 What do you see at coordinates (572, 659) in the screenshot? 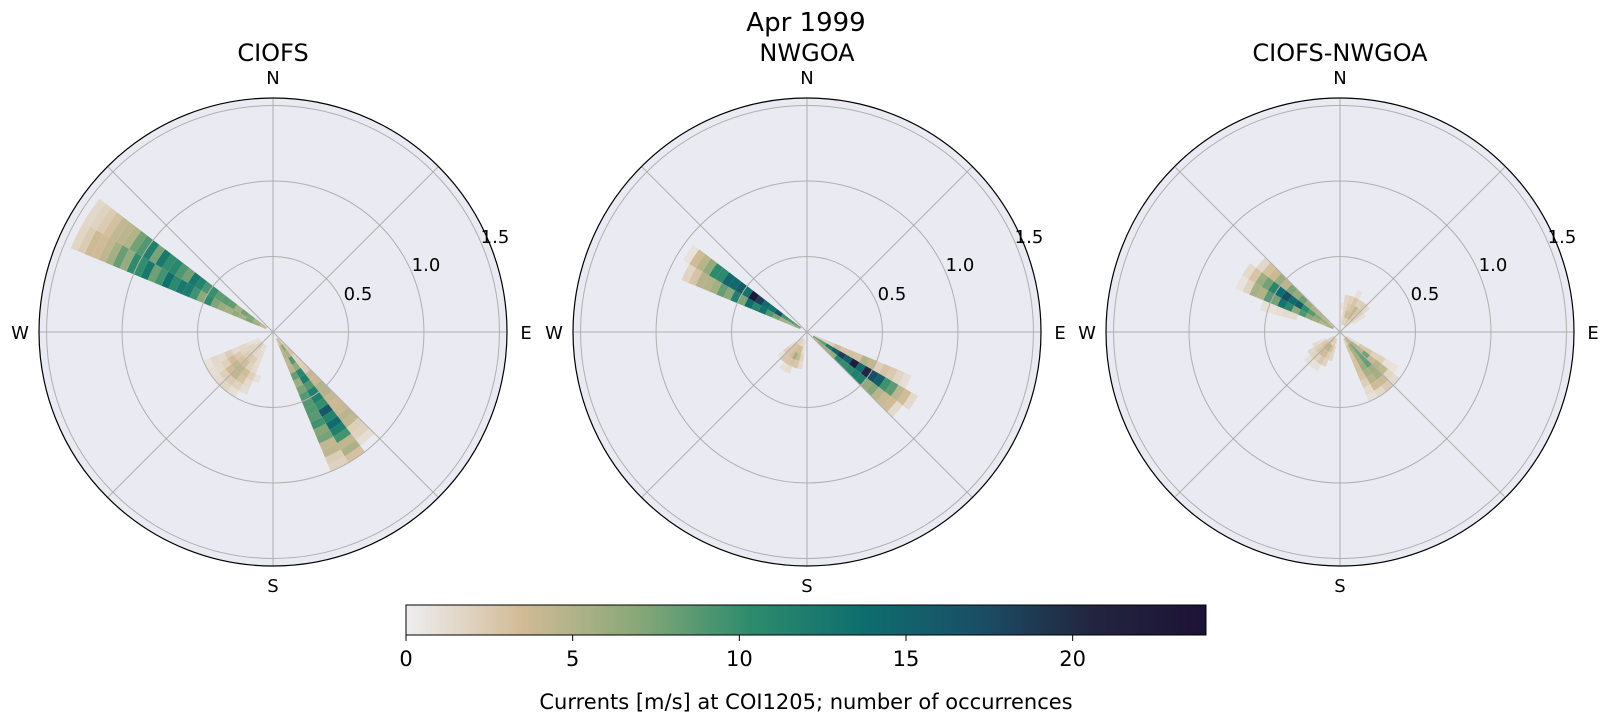
I see `colorbar-tick-label: 5` at bounding box center [572, 659].